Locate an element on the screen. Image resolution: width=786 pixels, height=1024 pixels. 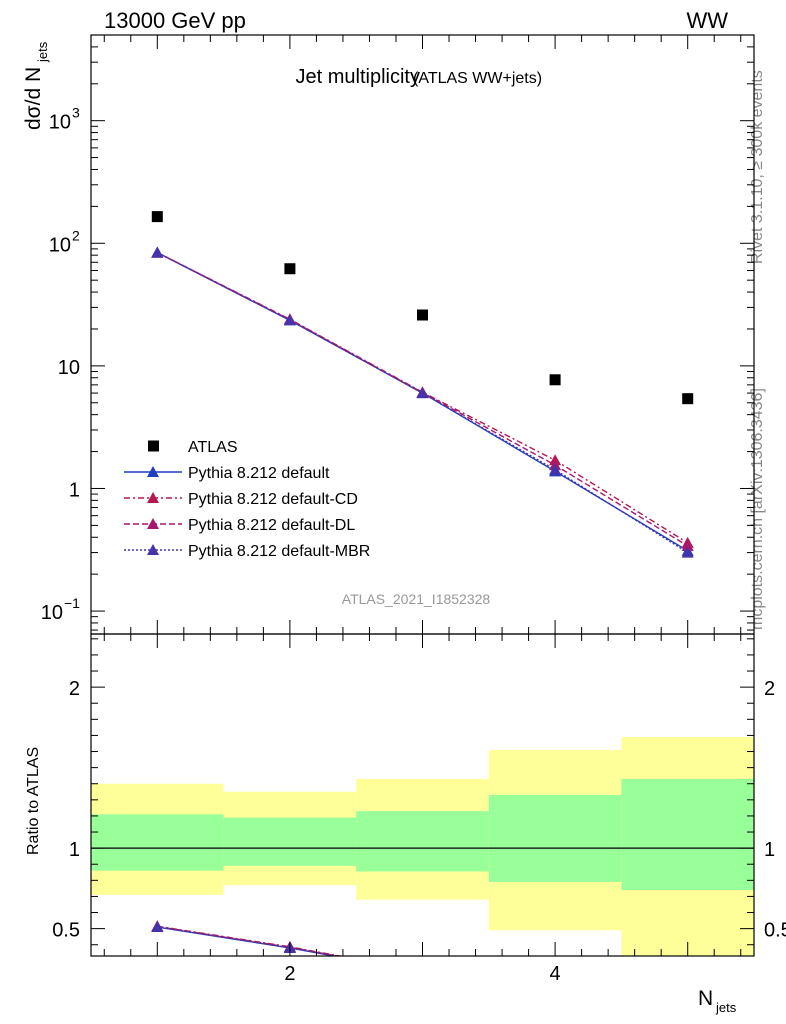
x-label-text: N is located at coordinates (705, 998).